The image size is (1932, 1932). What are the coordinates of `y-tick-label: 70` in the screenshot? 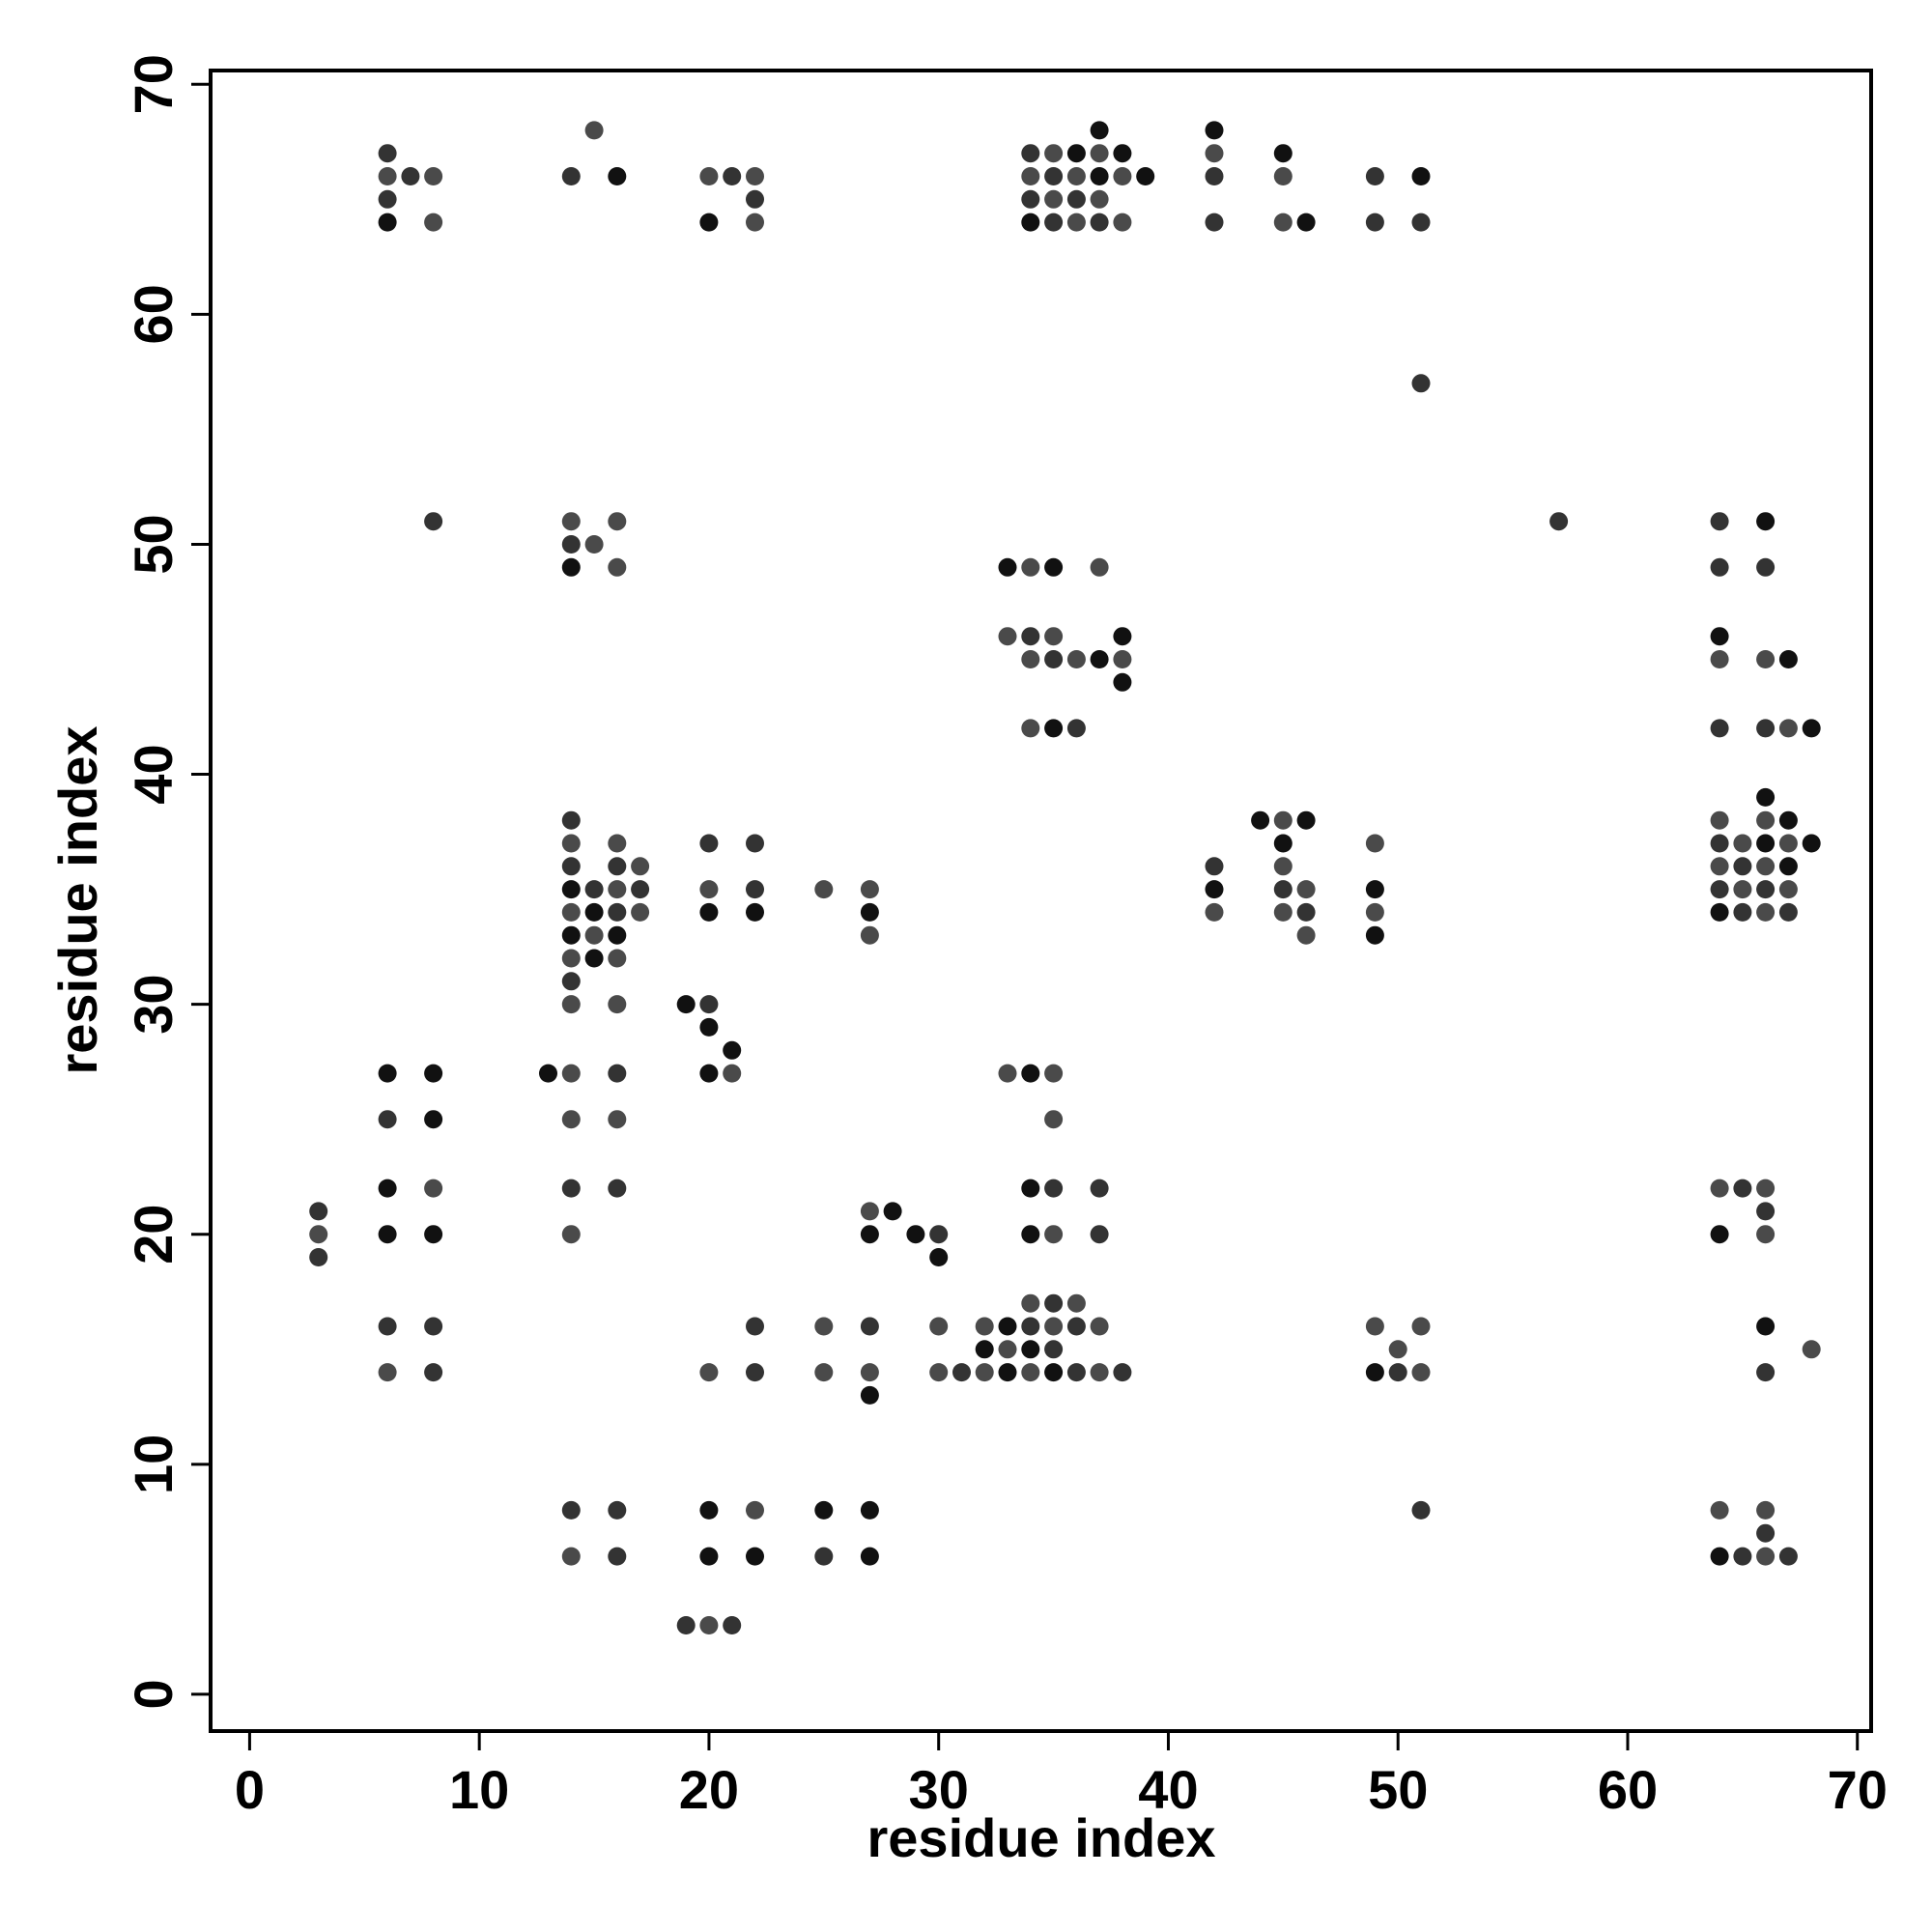 It's located at (153, 84).